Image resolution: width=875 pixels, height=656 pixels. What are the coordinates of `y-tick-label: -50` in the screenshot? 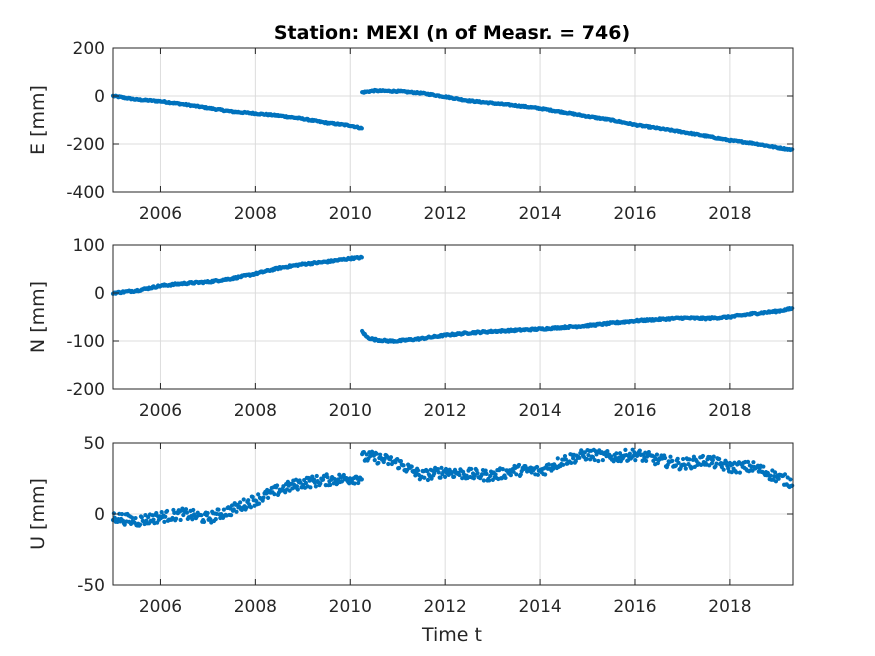 It's located at (91, 586).